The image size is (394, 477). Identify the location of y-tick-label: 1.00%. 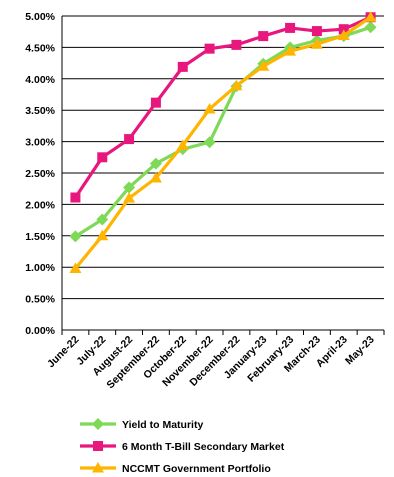
(40, 268).